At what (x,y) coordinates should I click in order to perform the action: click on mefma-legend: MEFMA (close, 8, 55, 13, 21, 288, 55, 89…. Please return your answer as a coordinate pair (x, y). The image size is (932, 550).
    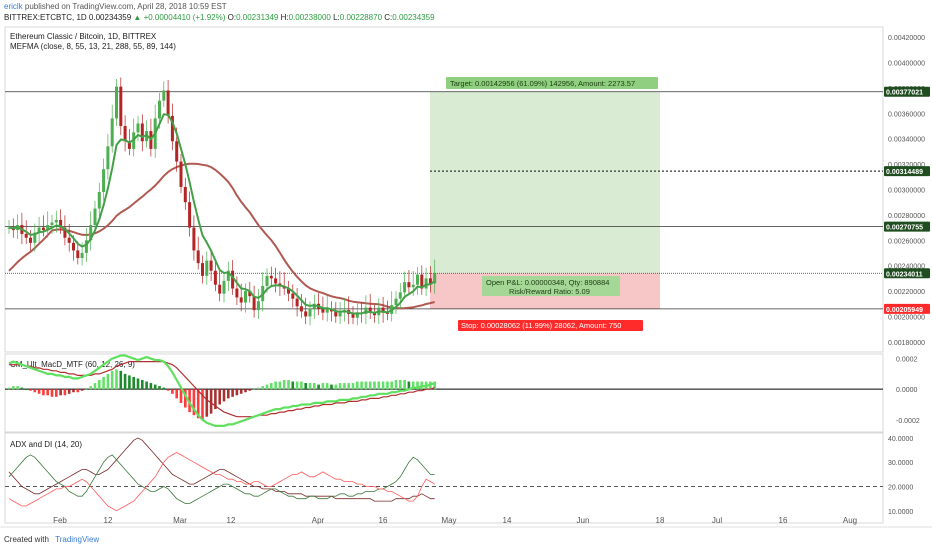
    Looking at the image, I should click on (93, 46).